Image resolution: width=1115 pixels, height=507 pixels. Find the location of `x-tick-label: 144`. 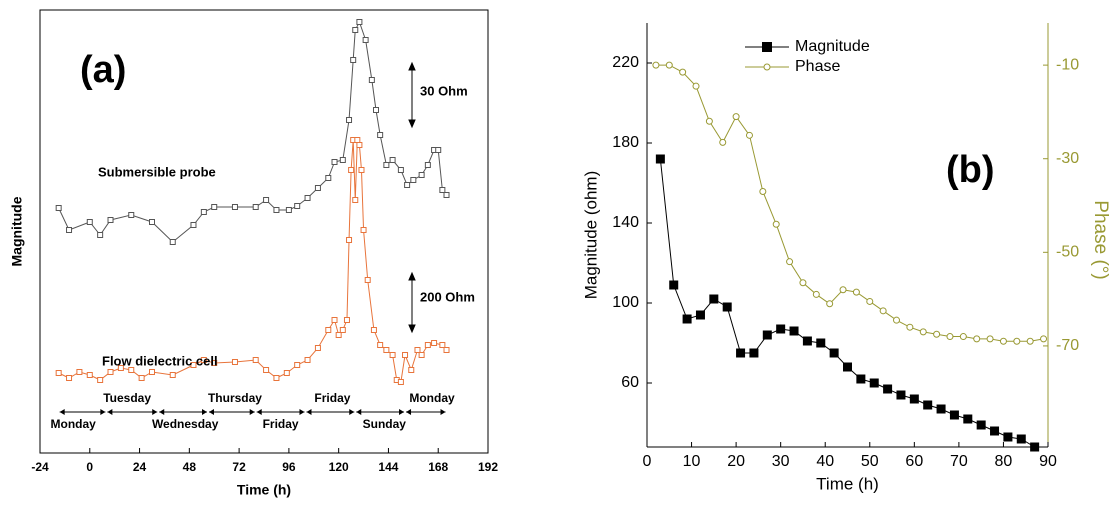

x-tick-label: 144 is located at coordinates (388, 467).